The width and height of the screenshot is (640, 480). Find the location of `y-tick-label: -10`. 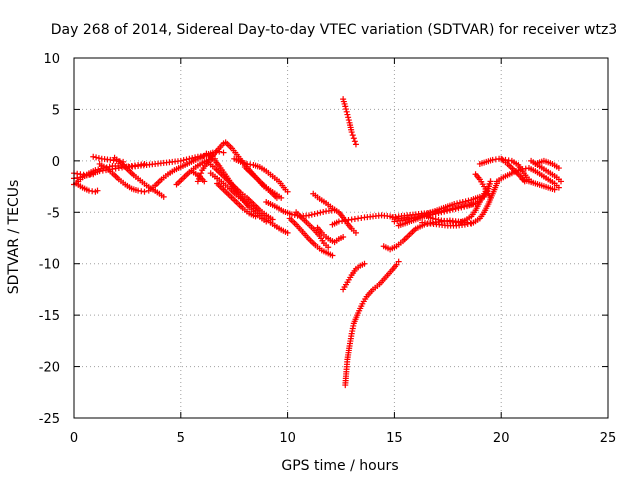

y-tick-label: -10 is located at coordinates (49, 265).